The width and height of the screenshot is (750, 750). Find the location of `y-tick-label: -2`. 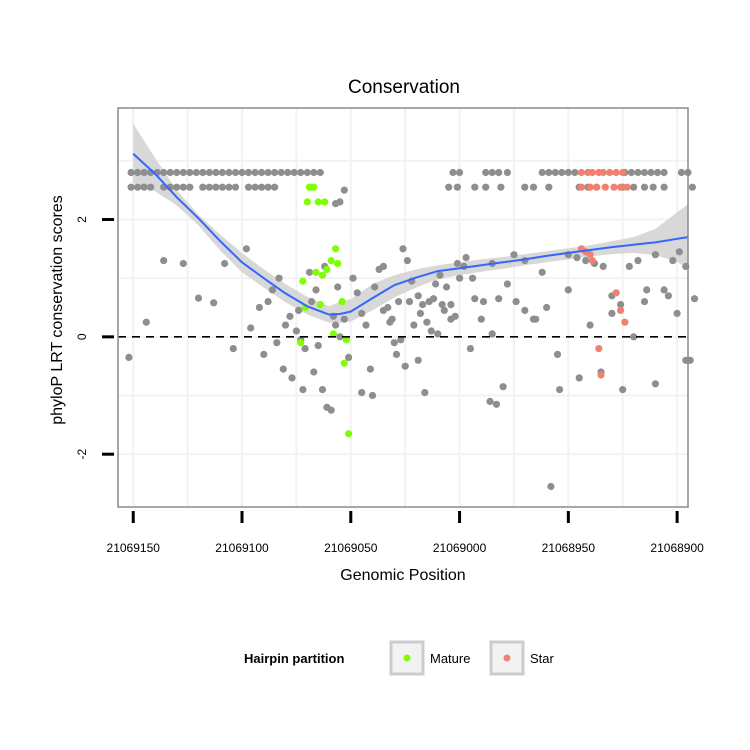

y-tick-label: -2 is located at coordinates (82, 454).